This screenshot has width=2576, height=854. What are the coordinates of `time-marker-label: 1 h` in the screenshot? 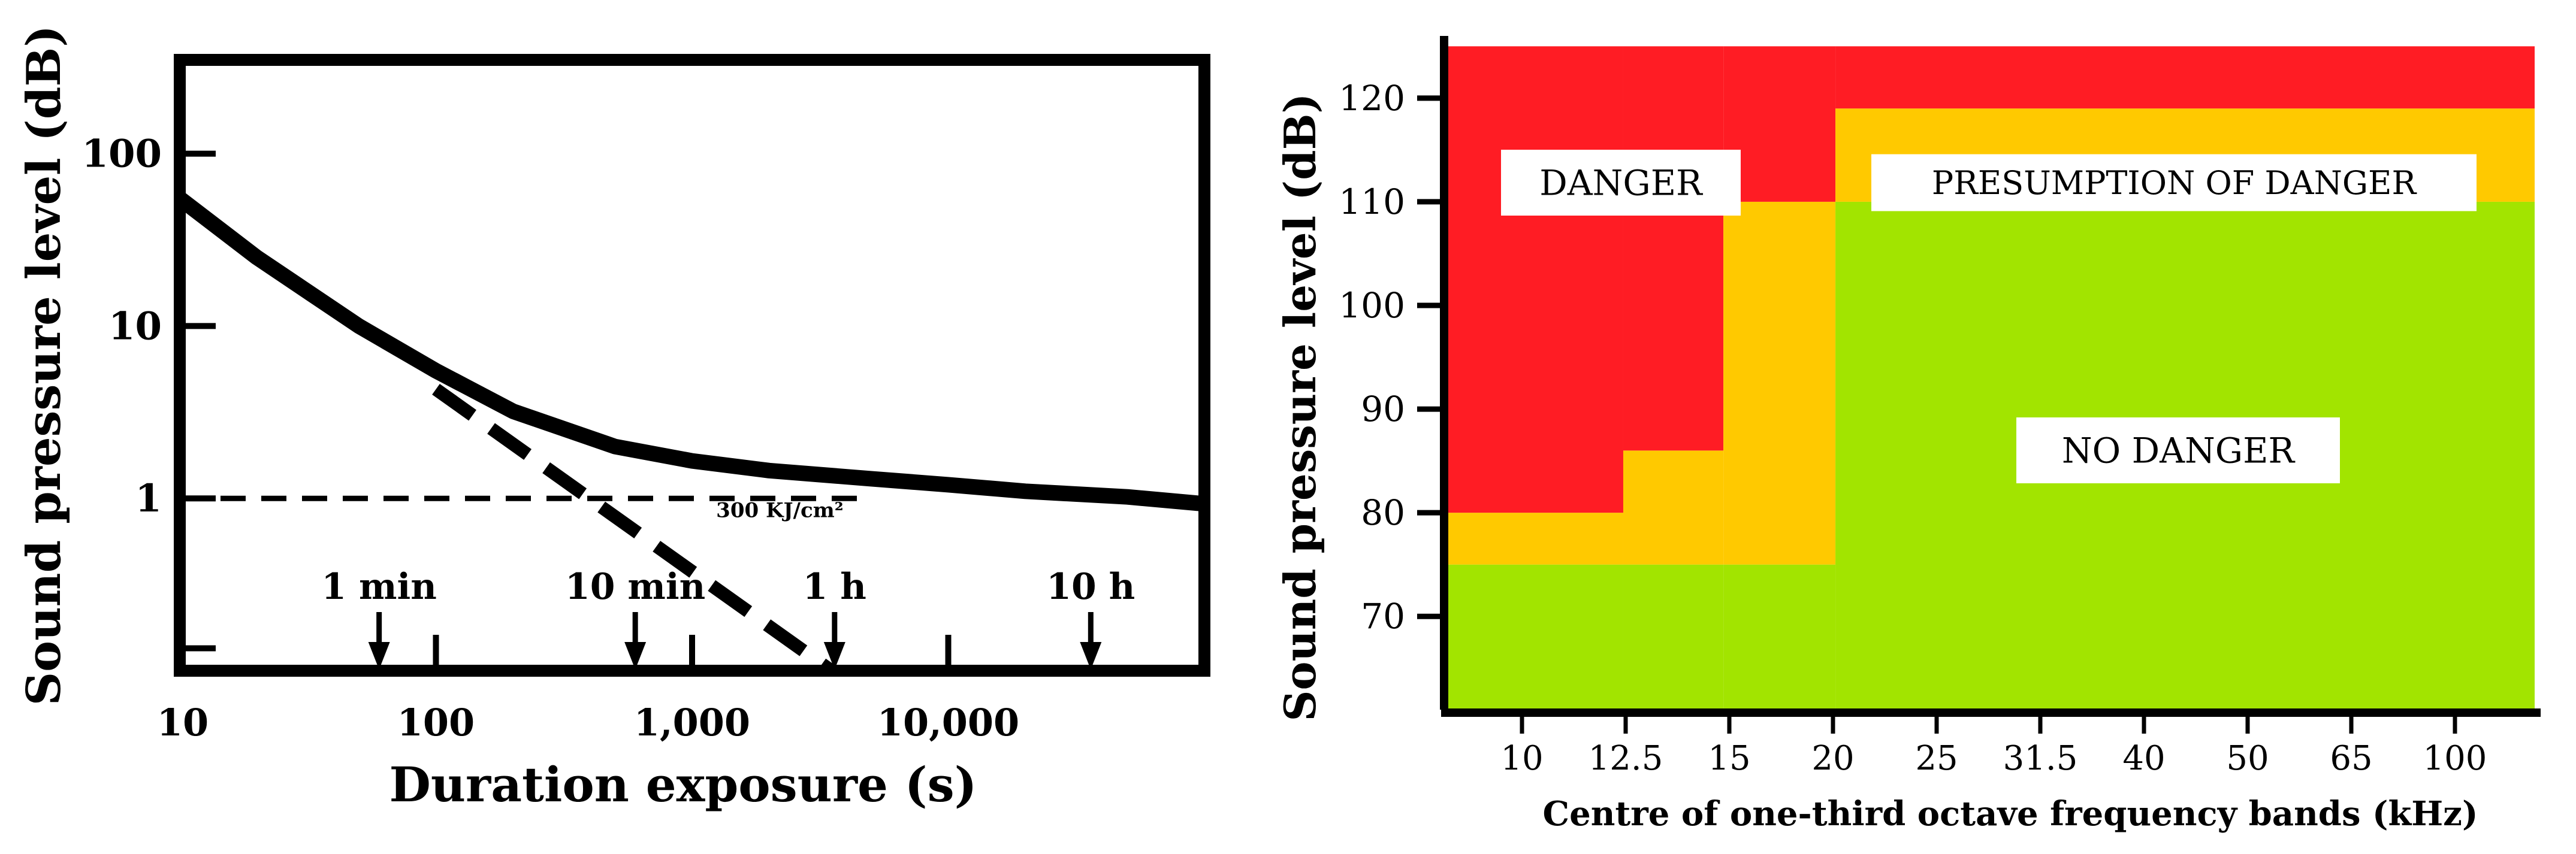 It's located at (835, 587).